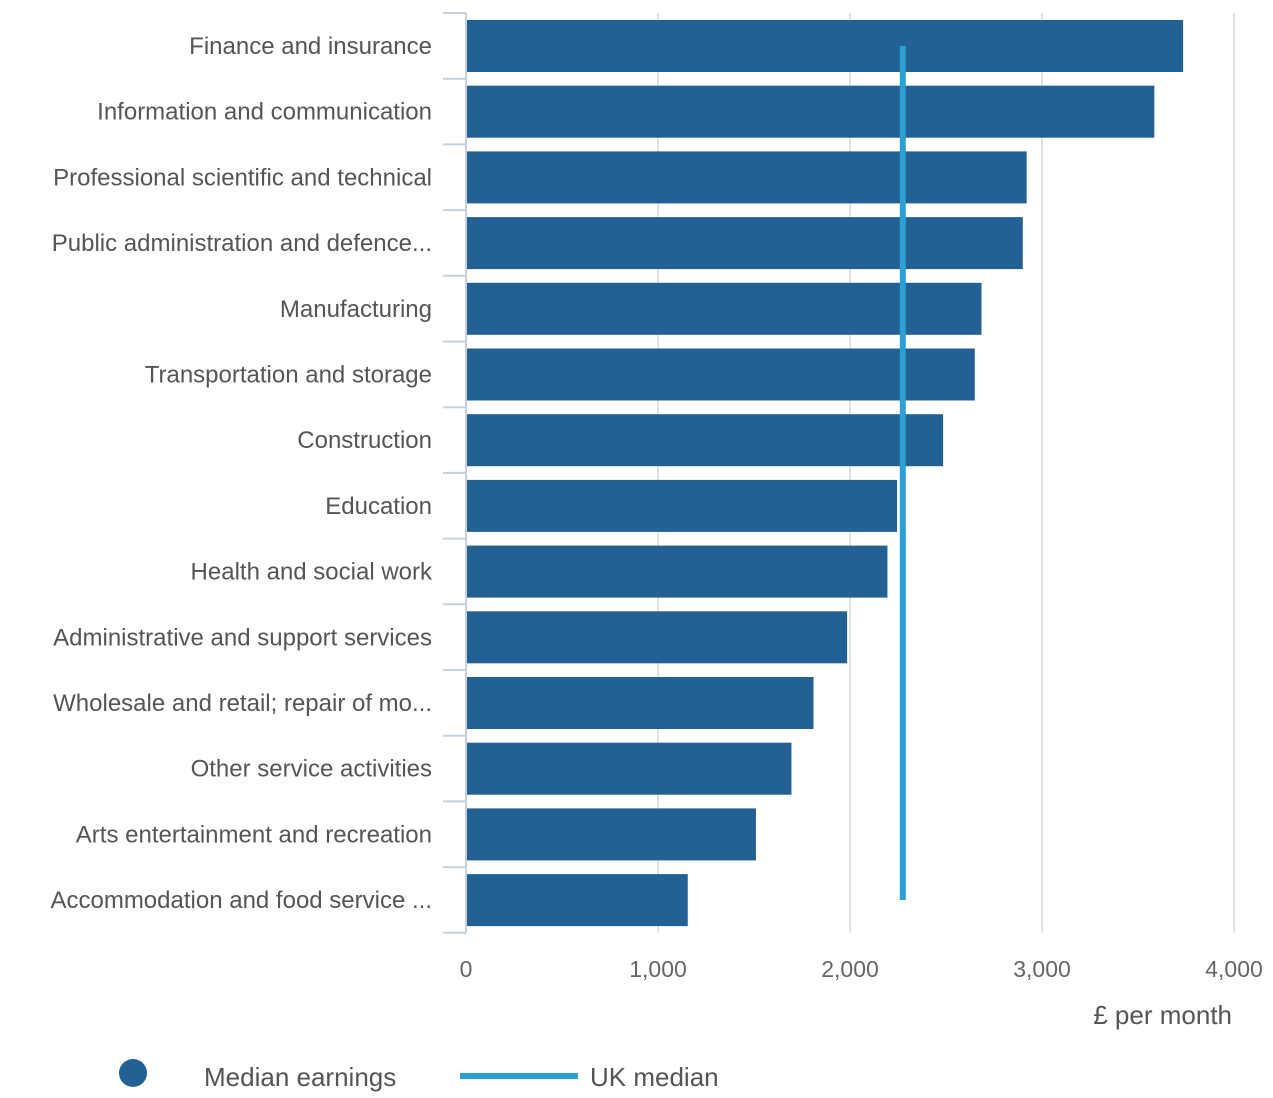  I want to click on category-label: Health and social work, so click(312, 572).